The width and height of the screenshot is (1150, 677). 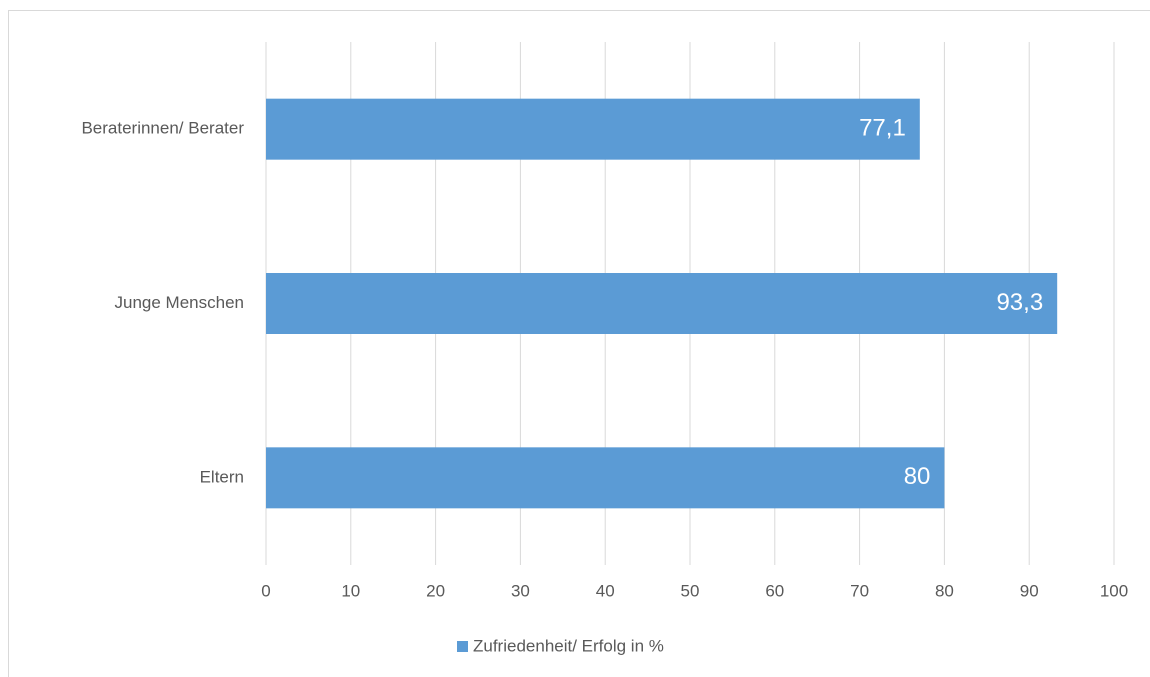 I want to click on x-tick-label: 80, so click(x=944, y=590).